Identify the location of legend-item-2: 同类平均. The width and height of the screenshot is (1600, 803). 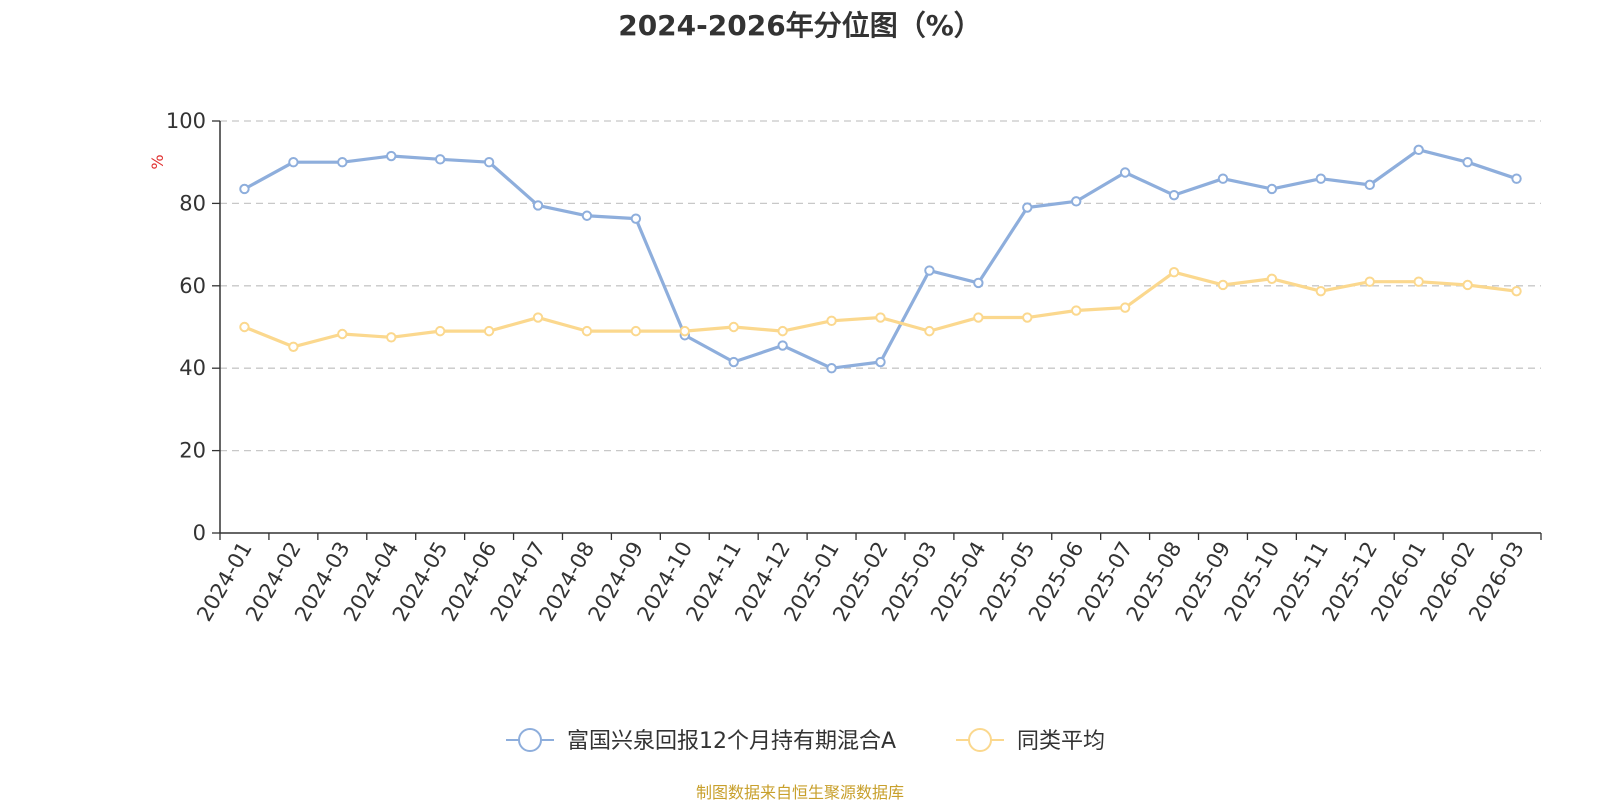
(1030, 741).